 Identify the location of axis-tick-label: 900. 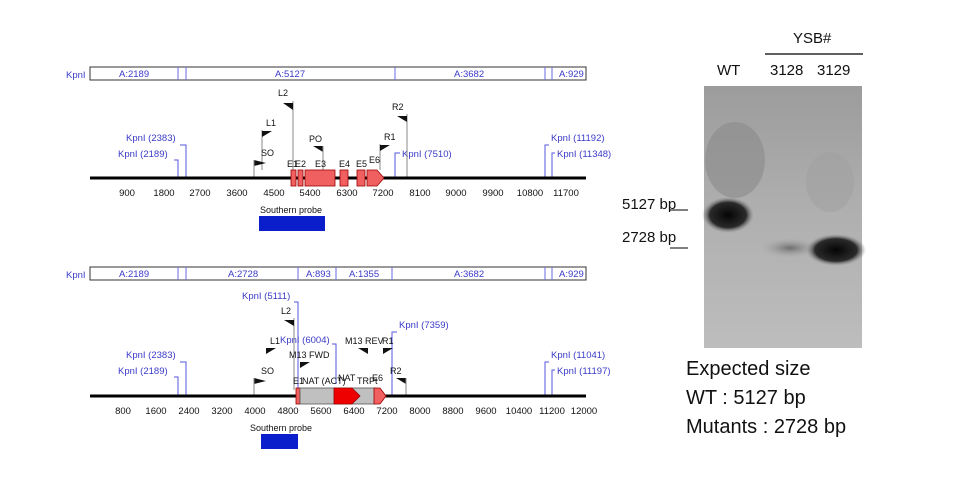
(127, 193).